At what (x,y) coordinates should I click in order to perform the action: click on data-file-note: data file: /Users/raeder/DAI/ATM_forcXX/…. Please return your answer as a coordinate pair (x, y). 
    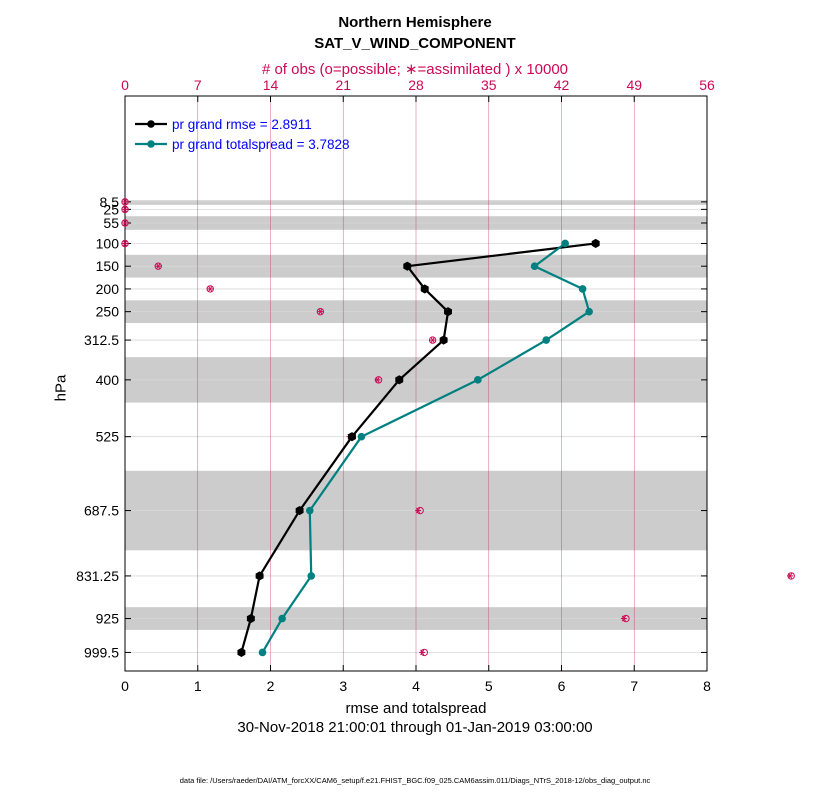
    Looking at the image, I should click on (415, 780).